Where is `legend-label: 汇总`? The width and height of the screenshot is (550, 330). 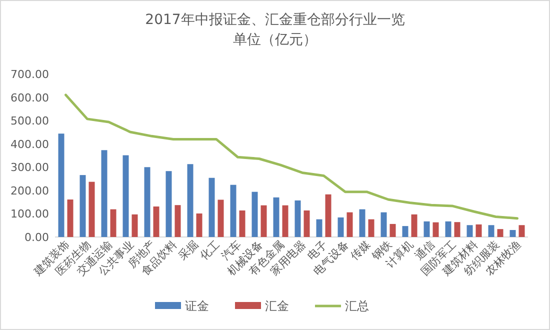 legend-label: 汇总 is located at coordinates (357, 306).